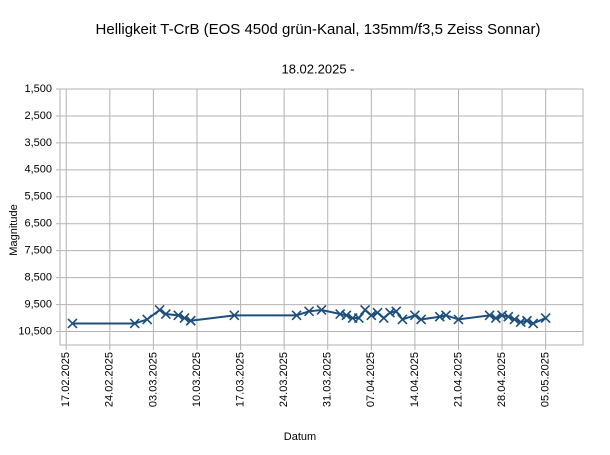 The image size is (610, 455). Describe the element at coordinates (38, 89) in the screenshot. I see `y-tick-label: 1,500` at that location.